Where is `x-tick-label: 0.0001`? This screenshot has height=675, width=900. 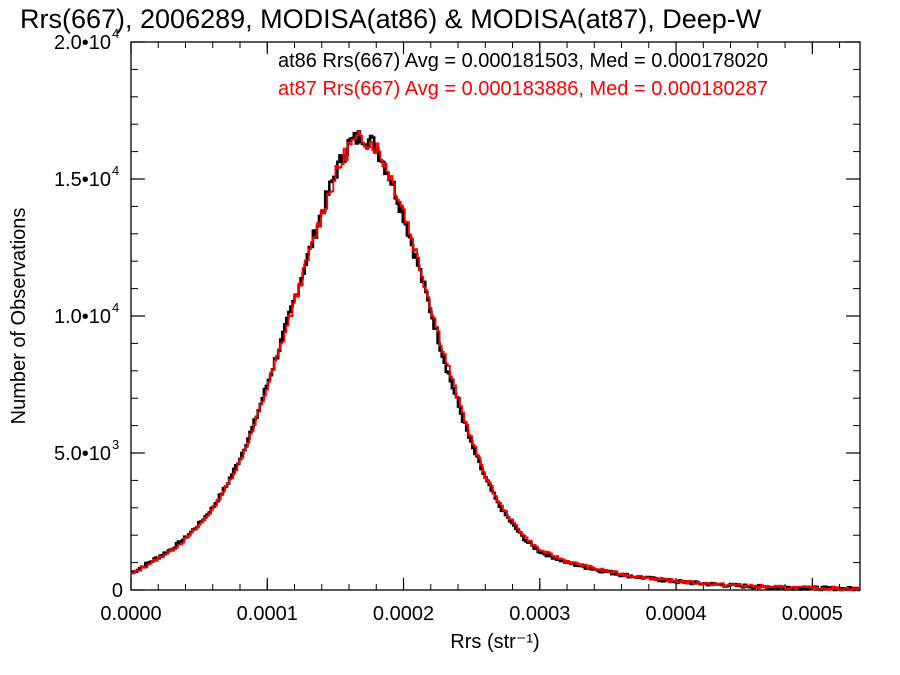 x-tick-label: 0.0001 is located at coordinates (267, 614).